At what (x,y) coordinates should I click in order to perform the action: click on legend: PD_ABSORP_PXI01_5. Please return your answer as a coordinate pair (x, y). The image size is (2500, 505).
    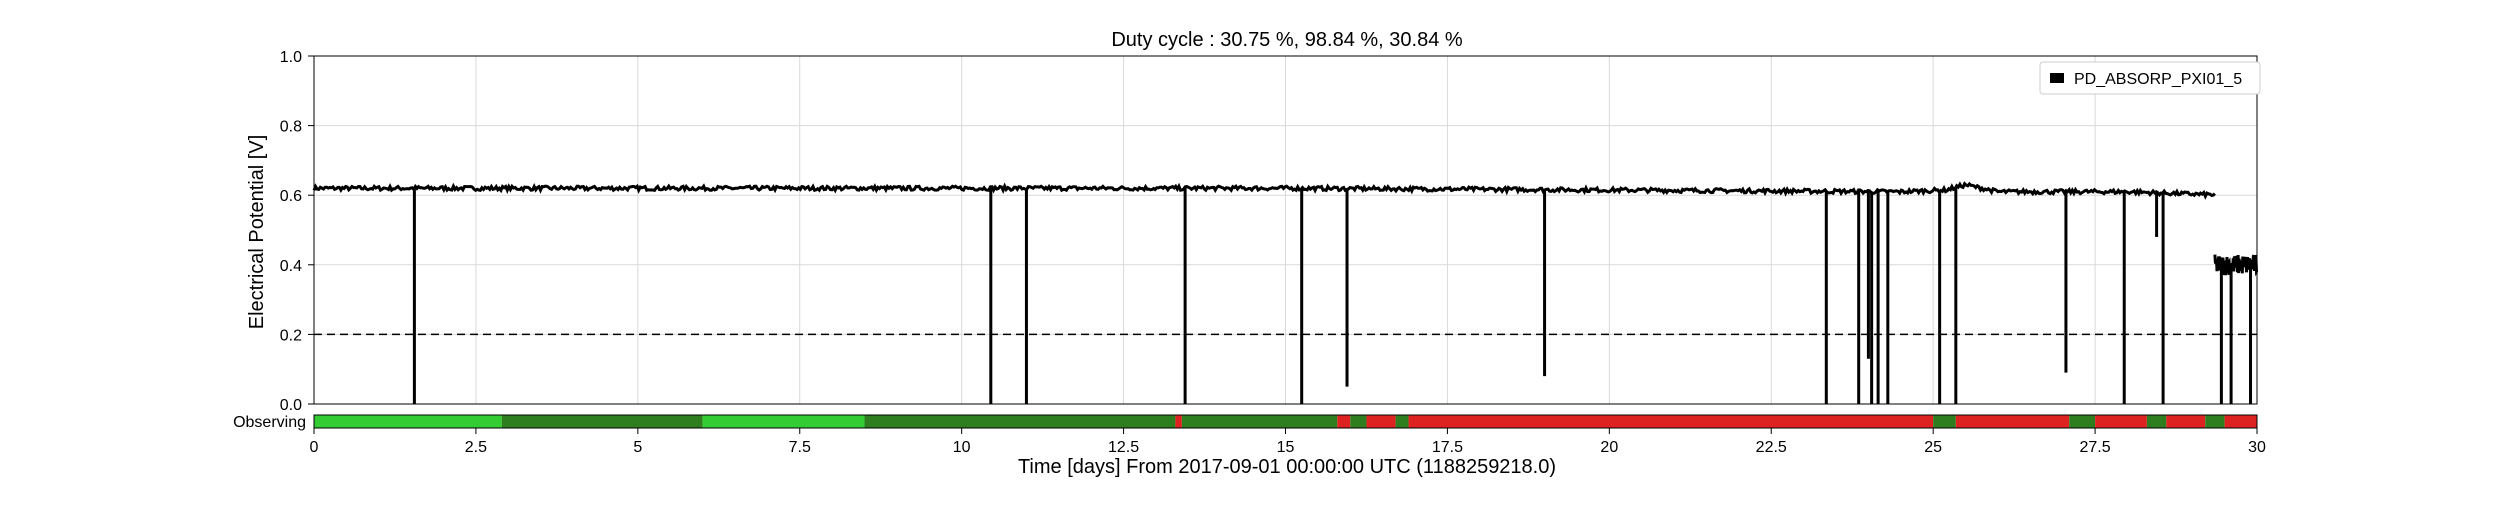
    Looking at the image, I should click on (2150, 78).